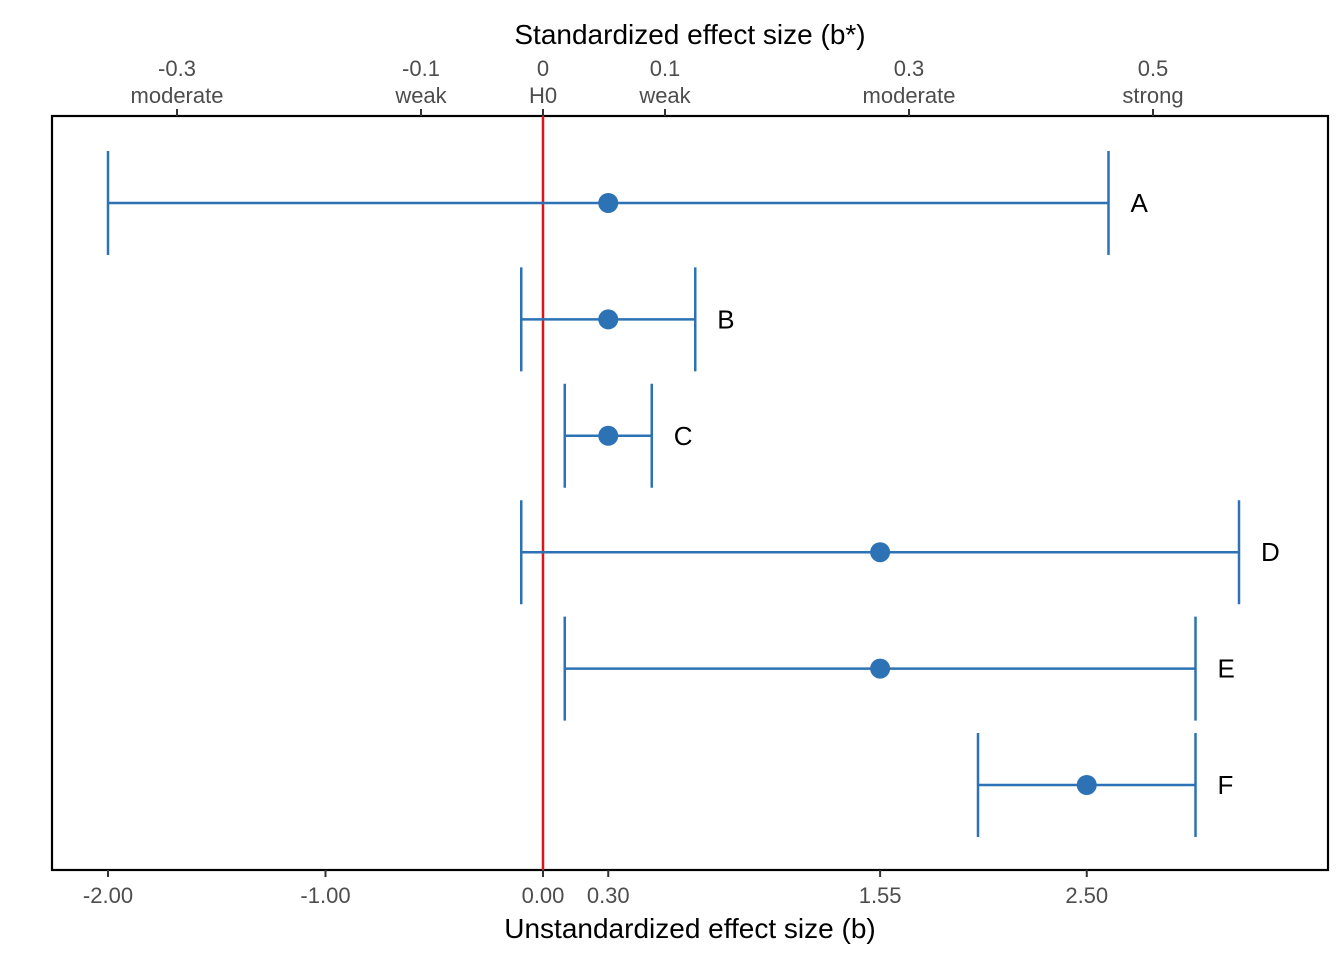  Describe the element at coordinates (543, 68) in the screenshot. I see `x2-tick-label: 0` at that location.